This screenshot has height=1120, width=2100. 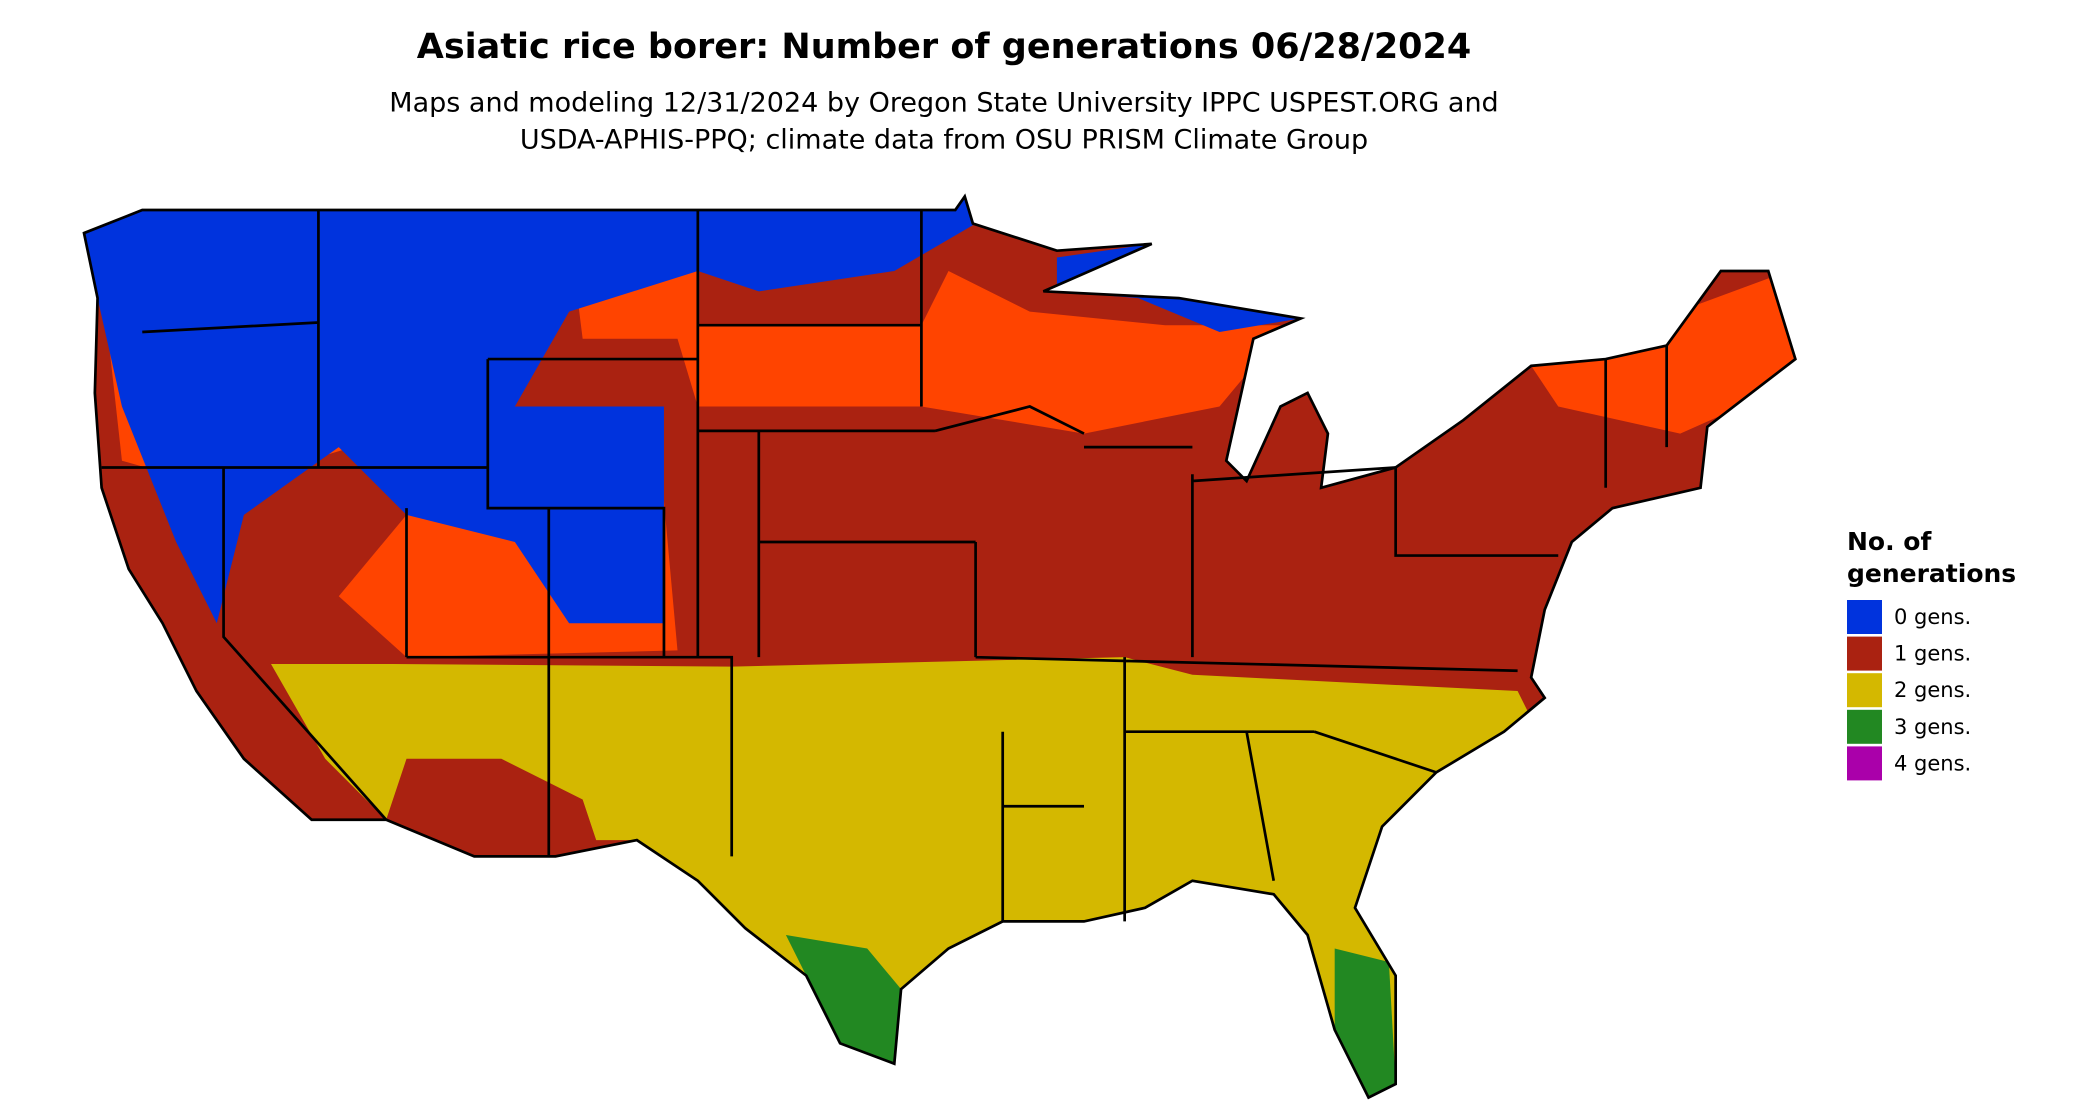 I want to click on legend: 0 gens. 1 gens. 2 gens. 3 gens. 4 gens., so click(x=1909, y=690).